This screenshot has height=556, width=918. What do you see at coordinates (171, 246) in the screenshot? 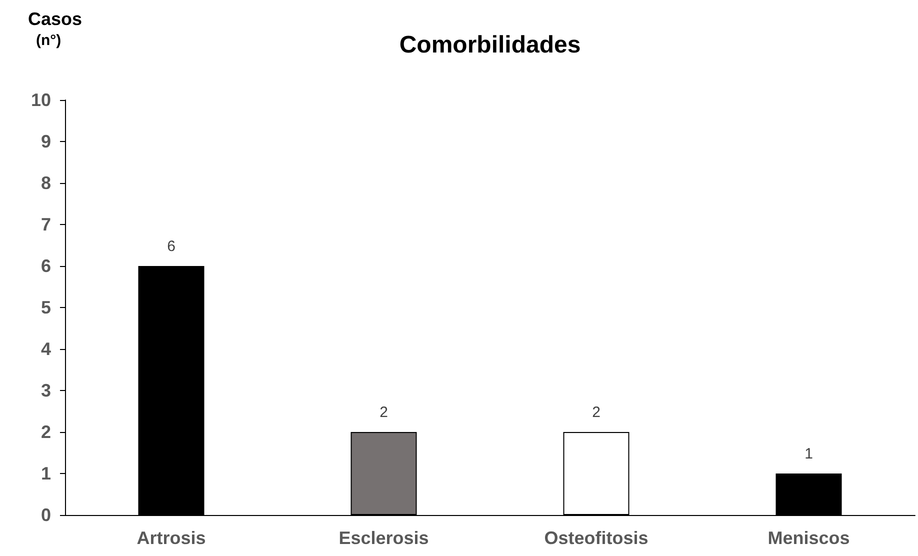
I see `data-label: 6` at bounding box center [171, 246].